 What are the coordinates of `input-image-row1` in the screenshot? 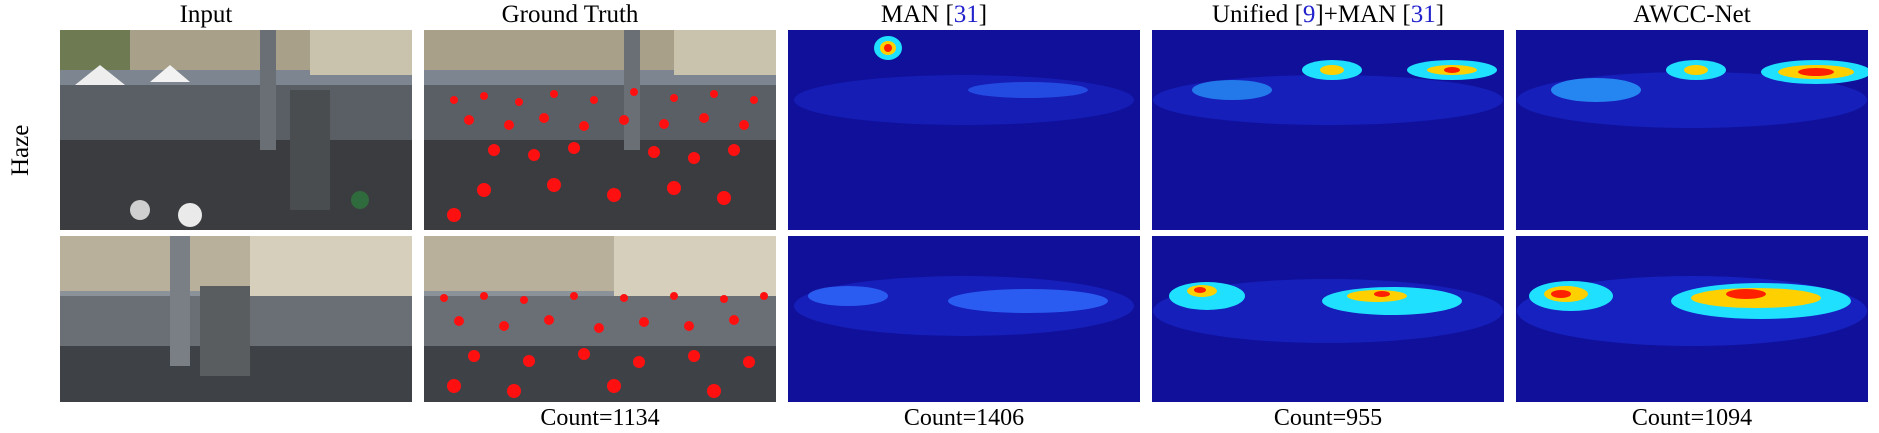 It's located at (236, 130).